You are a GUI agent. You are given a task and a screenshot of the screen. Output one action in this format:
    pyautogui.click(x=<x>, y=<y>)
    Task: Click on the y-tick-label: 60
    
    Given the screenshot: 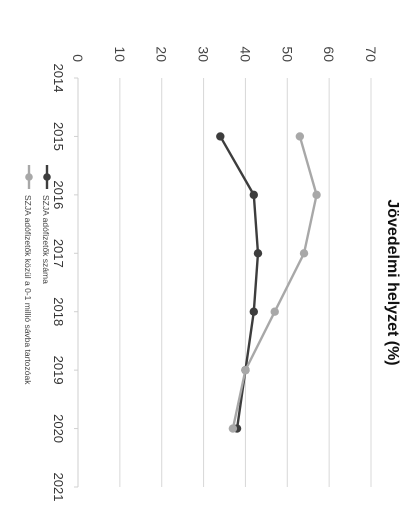 What is the action you would take?
    pyautogui.click(x=329, y=54)
    